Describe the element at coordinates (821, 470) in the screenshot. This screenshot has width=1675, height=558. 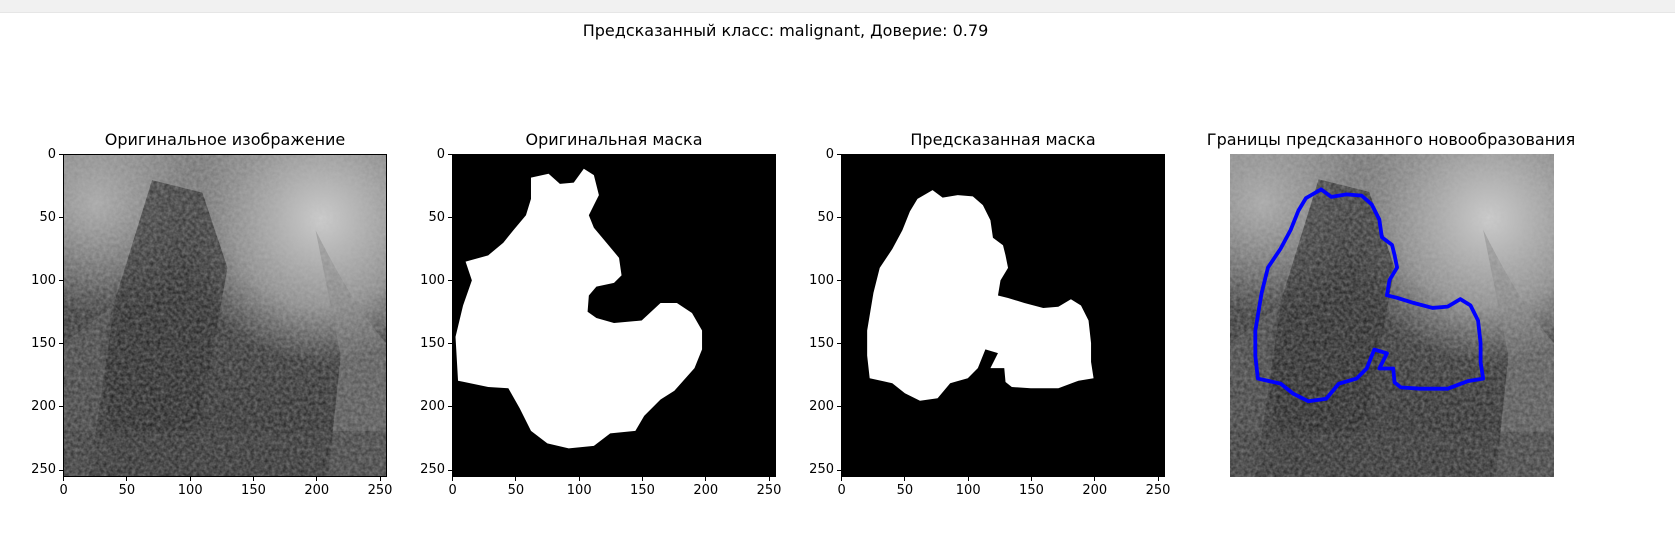
I see `y-tick-label-predicted-mask: 250` at that location.